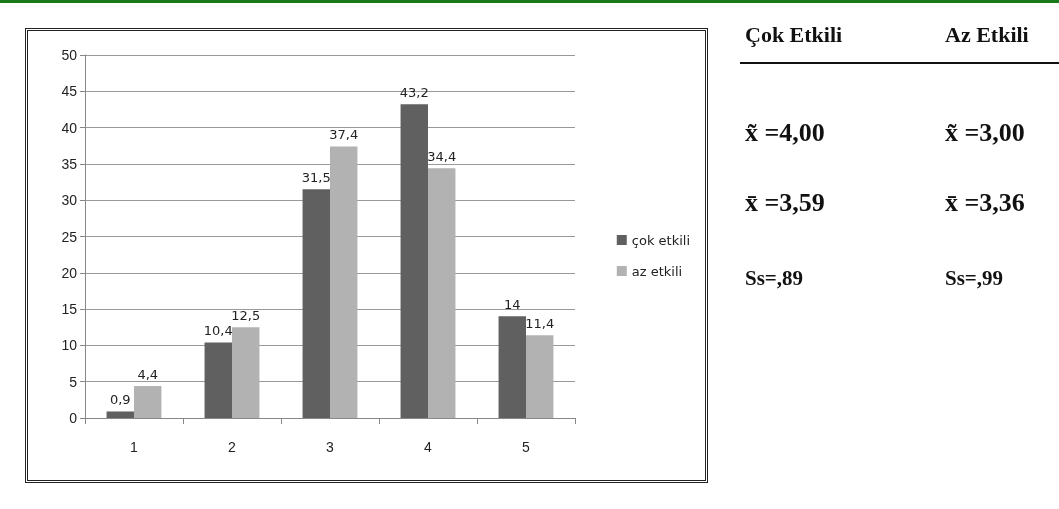  Describe the element at coordinates (414, 93) in the screenshot. I see `data-label: 43,2` at that location.